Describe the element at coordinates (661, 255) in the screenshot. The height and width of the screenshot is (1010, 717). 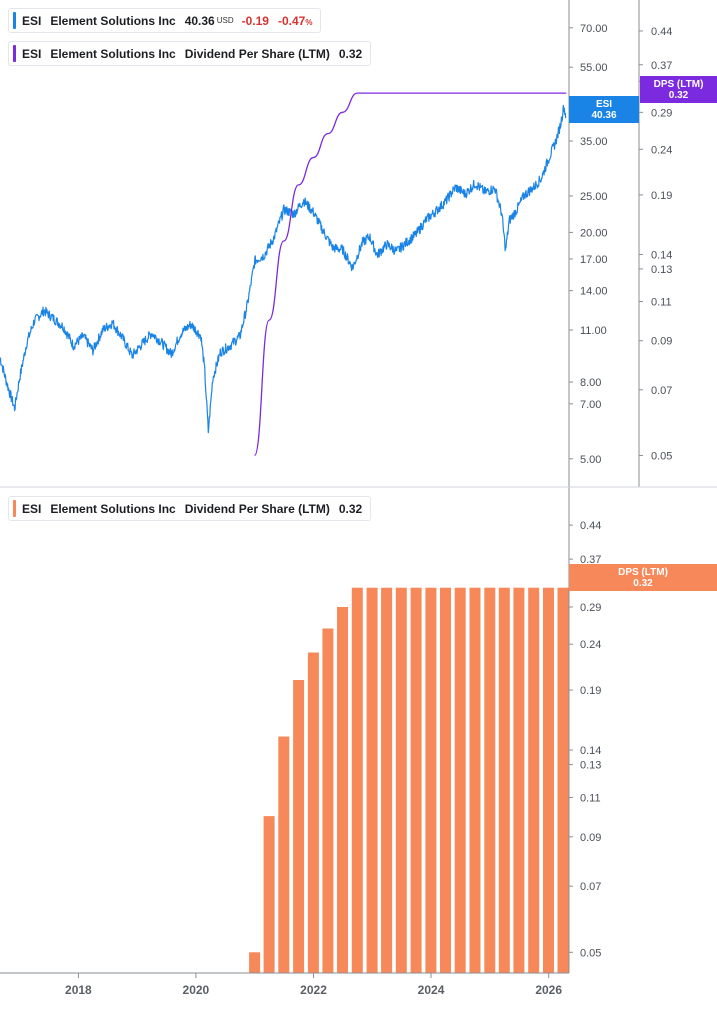
I see `dps-axis-tick-label: 0.14` at that location.